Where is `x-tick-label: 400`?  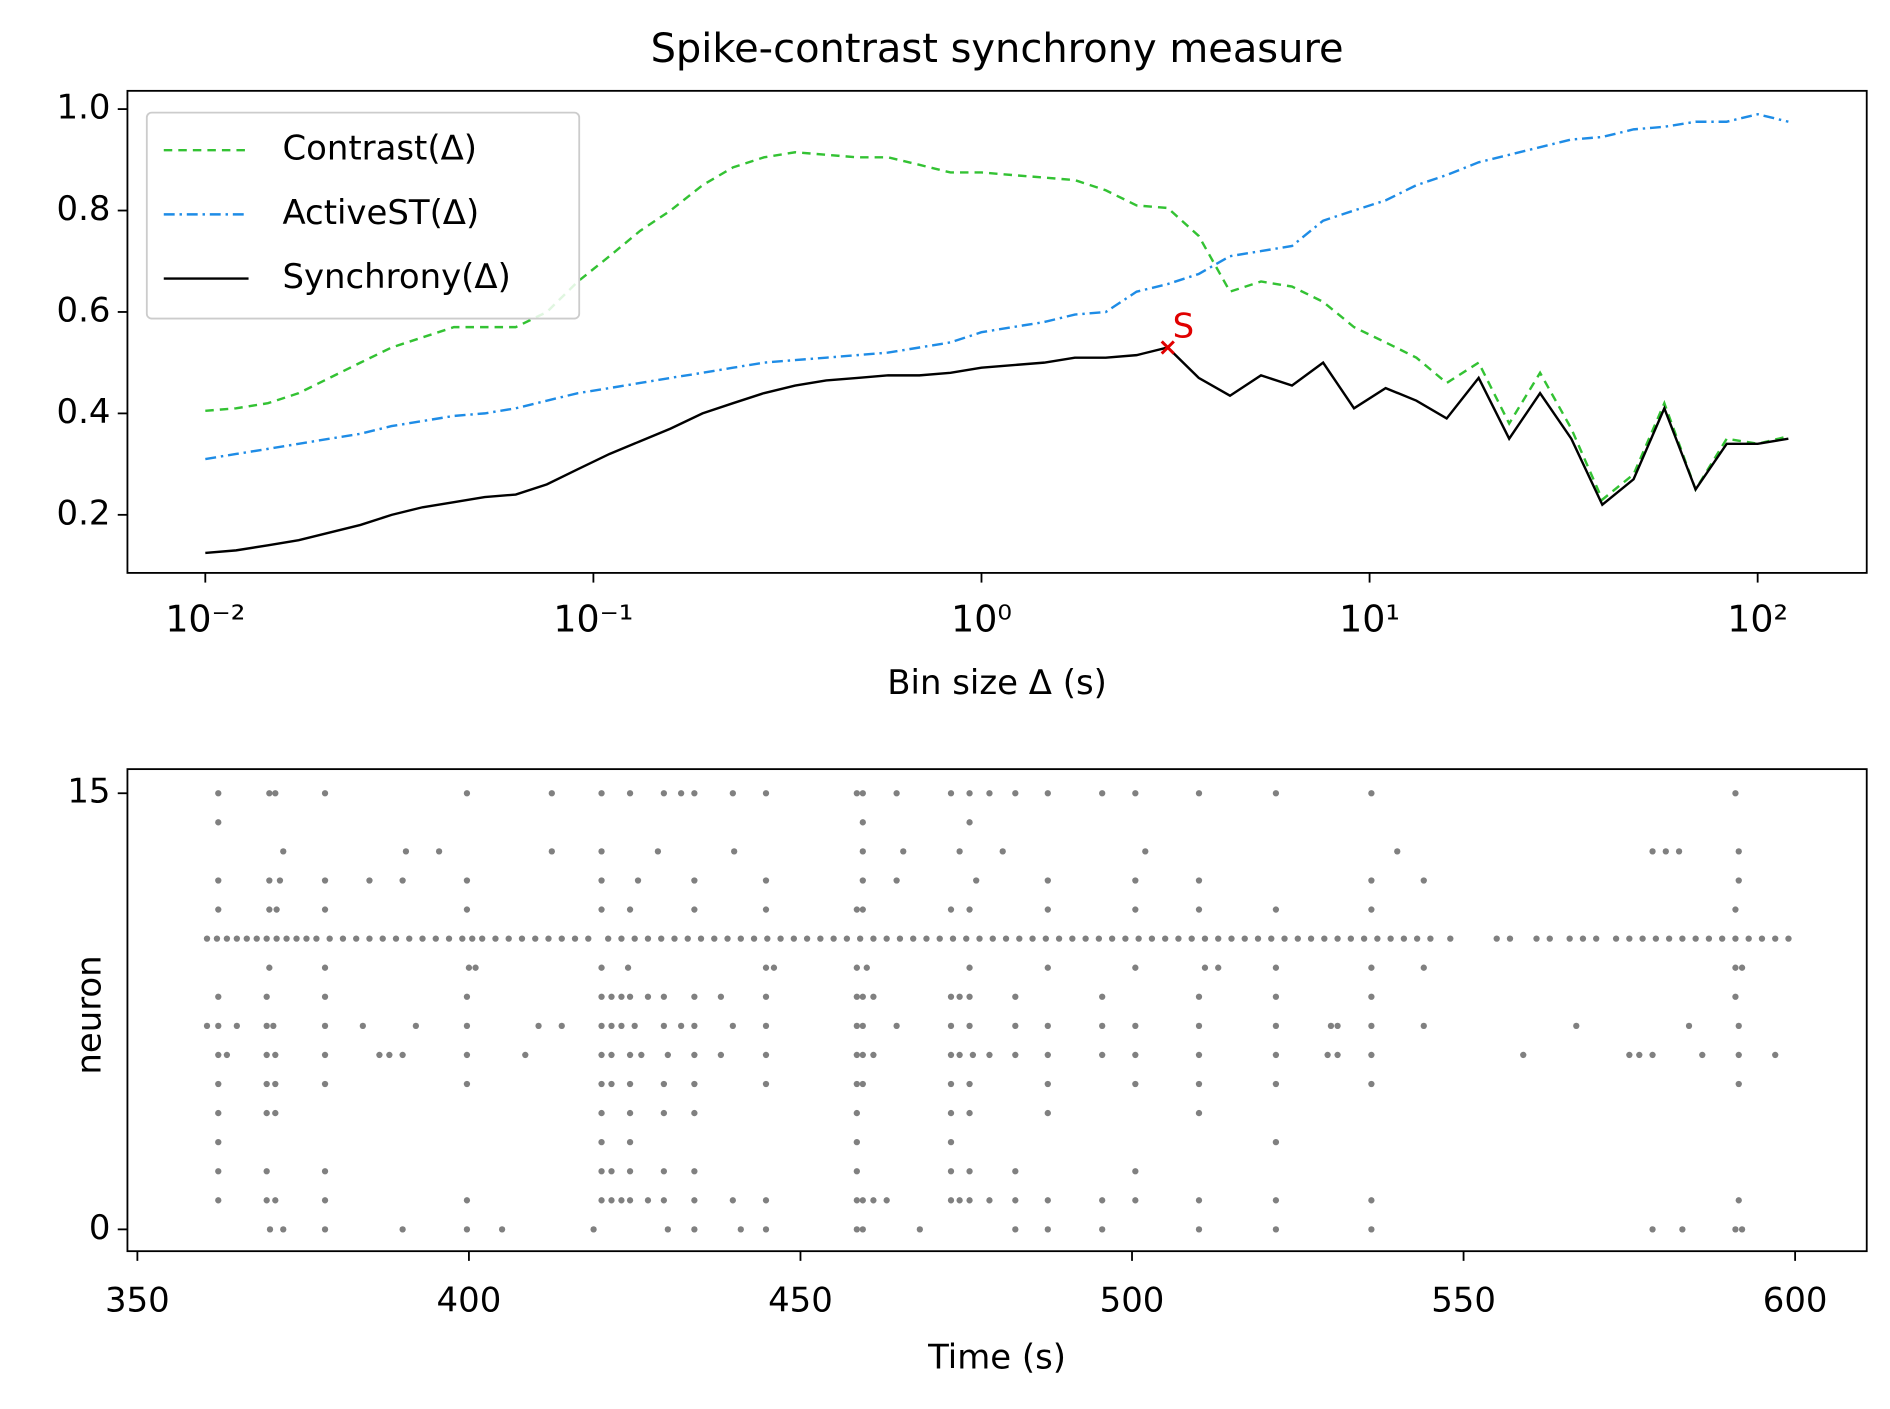
x-tick-label: 400 is located at coordinates (469, 1300).